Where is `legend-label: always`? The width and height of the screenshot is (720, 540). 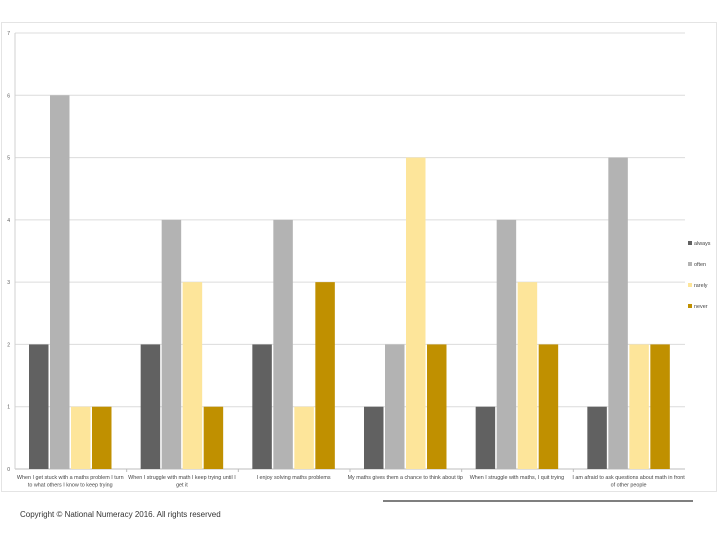
legend-label: always is located at coordinates (702, 244).